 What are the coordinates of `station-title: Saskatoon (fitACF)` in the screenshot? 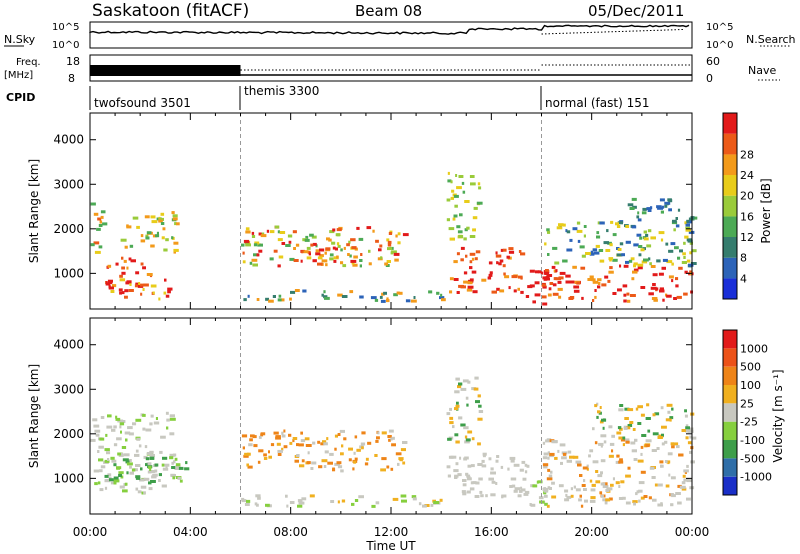 It's located at (170, 11).